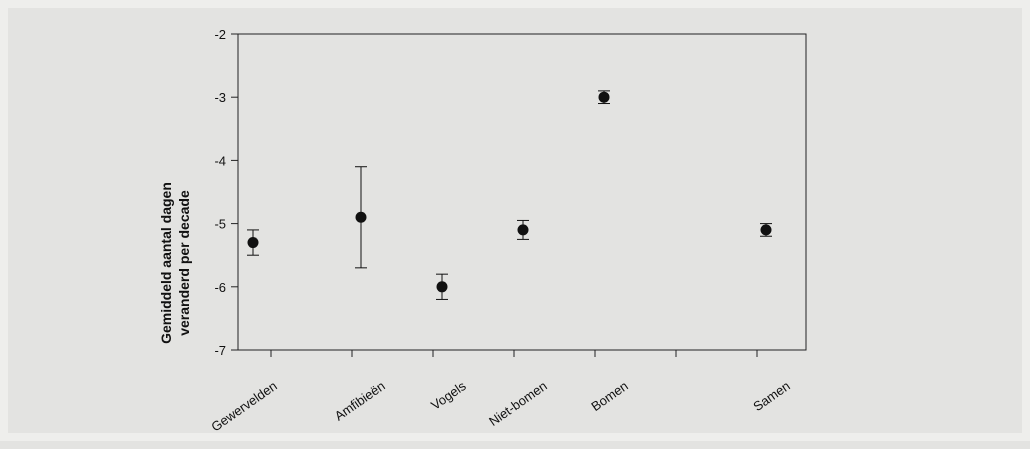 Image resolution: width=1030 pixels, height=449 pixels. I want to click on y-axis-ticks: -2 -3 -4 -5 -6 -7, so click(226, 192).